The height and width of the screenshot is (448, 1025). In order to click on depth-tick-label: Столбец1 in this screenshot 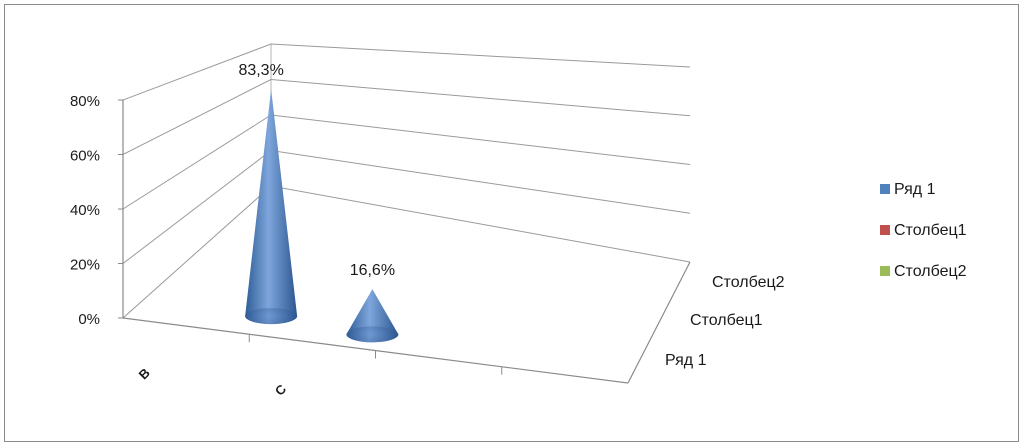, I will do `click(726, 320)`.